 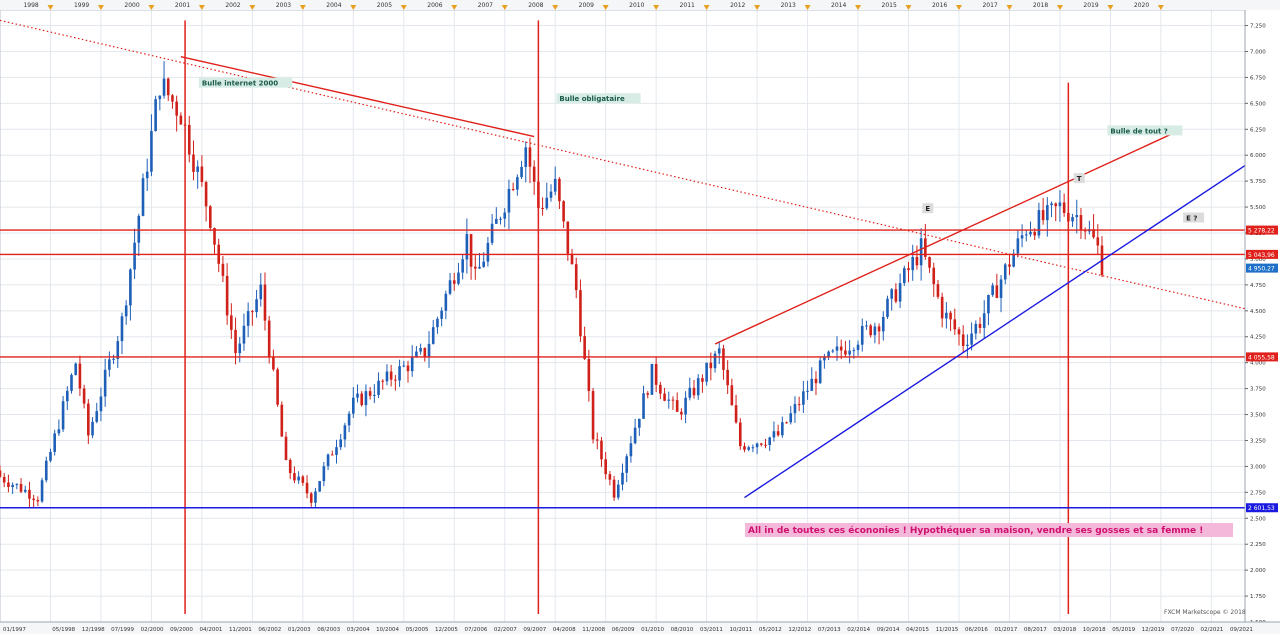 What do you see at coordinates (535, 5) in the screenshot?
I see `top-year-label: 2008` at bounding box center [535, 5].